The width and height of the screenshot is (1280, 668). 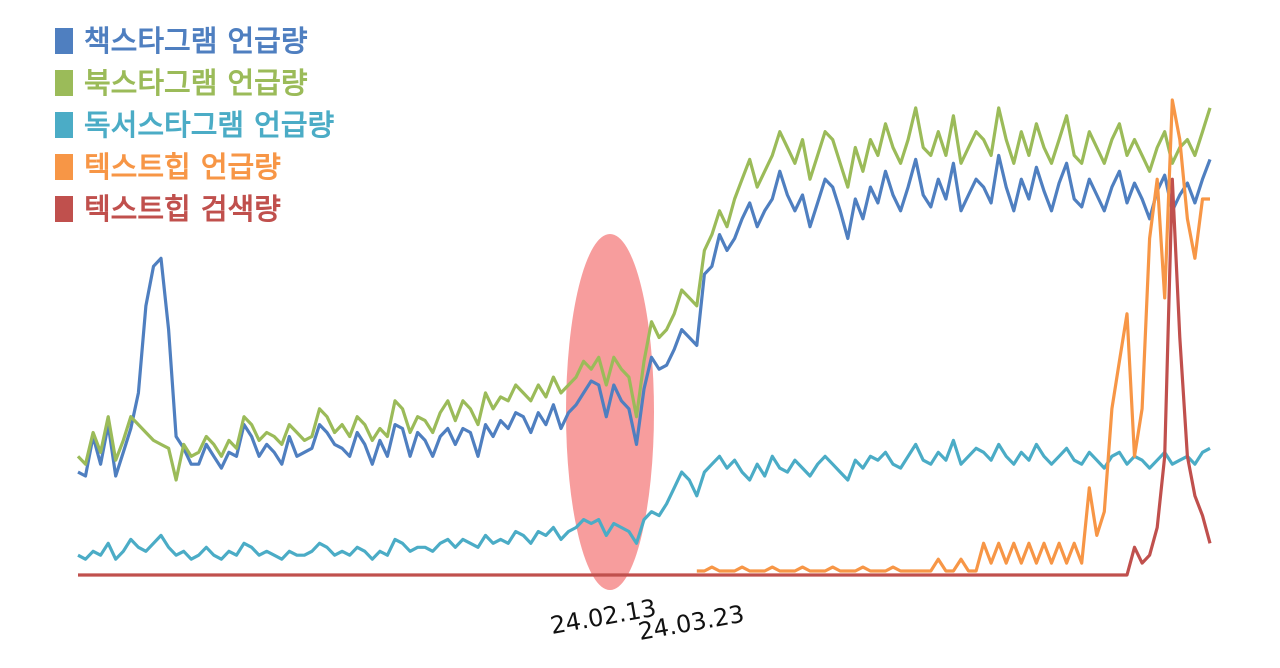 What do you see at coordinates (196, 41) in the screenshot?
I see `legend-label-1: 책스타그램 언급량` at bounding box center [196, 41].